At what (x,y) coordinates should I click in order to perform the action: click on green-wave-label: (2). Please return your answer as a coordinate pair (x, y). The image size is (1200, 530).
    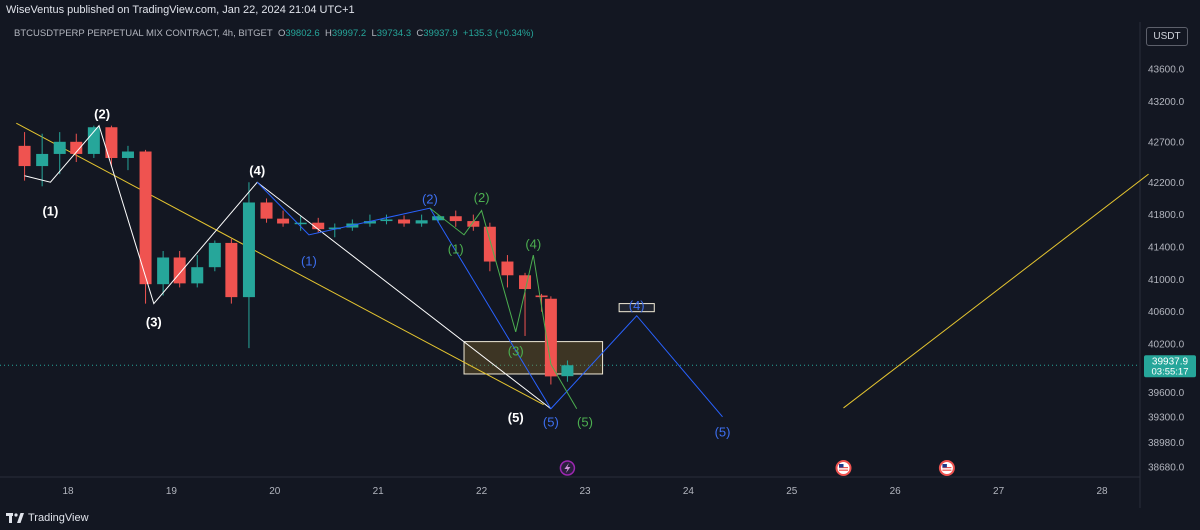
    Looking at the image, I should click on (482, 197).